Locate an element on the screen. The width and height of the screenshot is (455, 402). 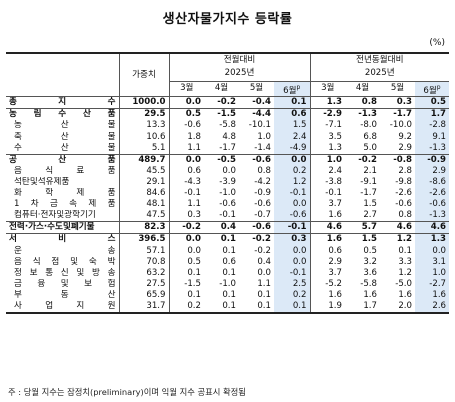
yoy-cell: 2.6 is located at coordinates (432, 307).